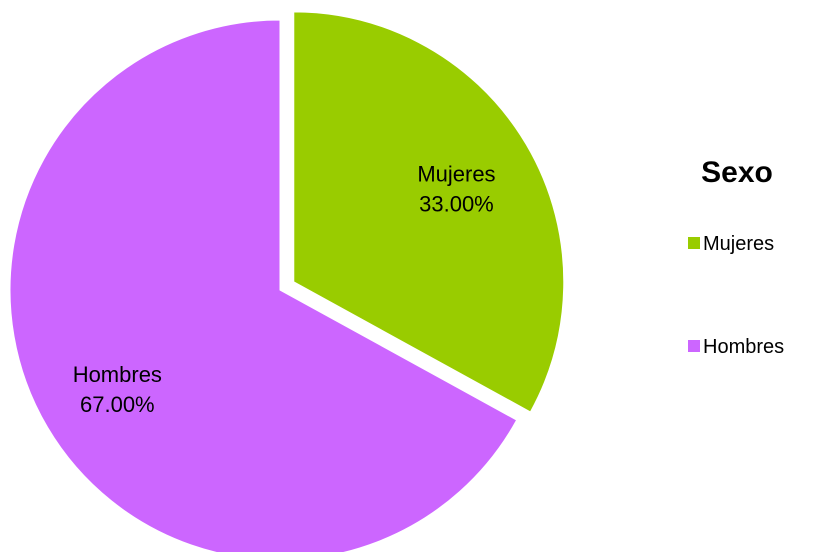 The width and height of the screenshot is (813, 557). I want to click on slice-label-name-hombres: Hombres, so click(117, 374).